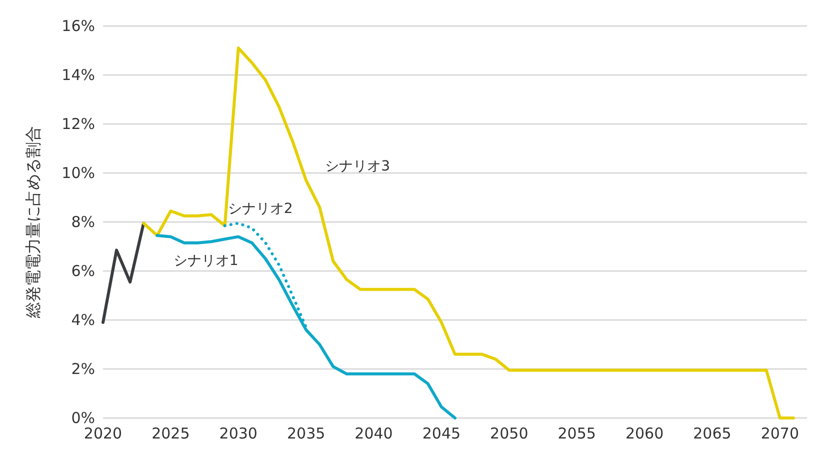 This screenshot has width=827, height=462. Describe the element at coordinates (577, 433) in the screenshot. I see `x-tick-label: 2055` at that location.